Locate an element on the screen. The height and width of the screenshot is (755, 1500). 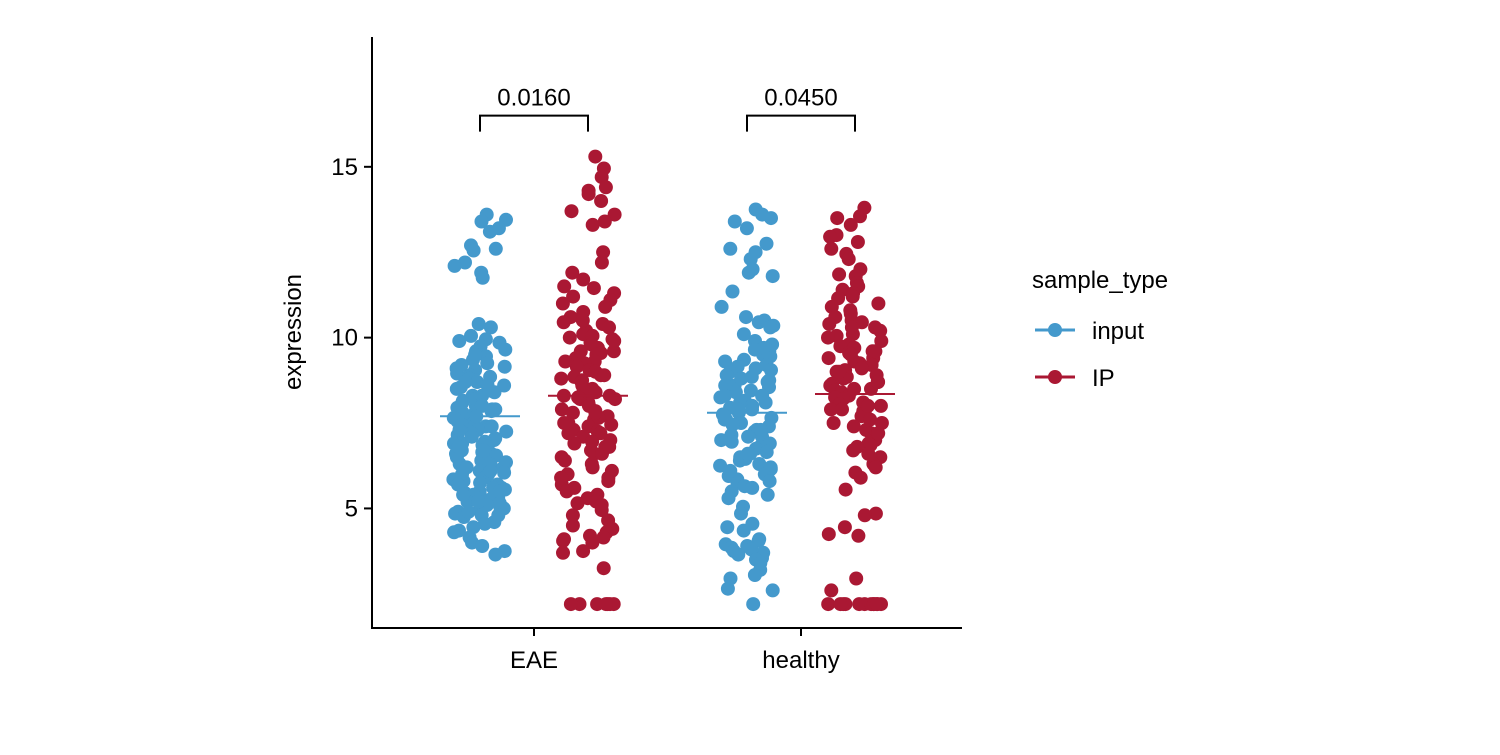
y-axis-title: expression is located at coordinates (293, 332).